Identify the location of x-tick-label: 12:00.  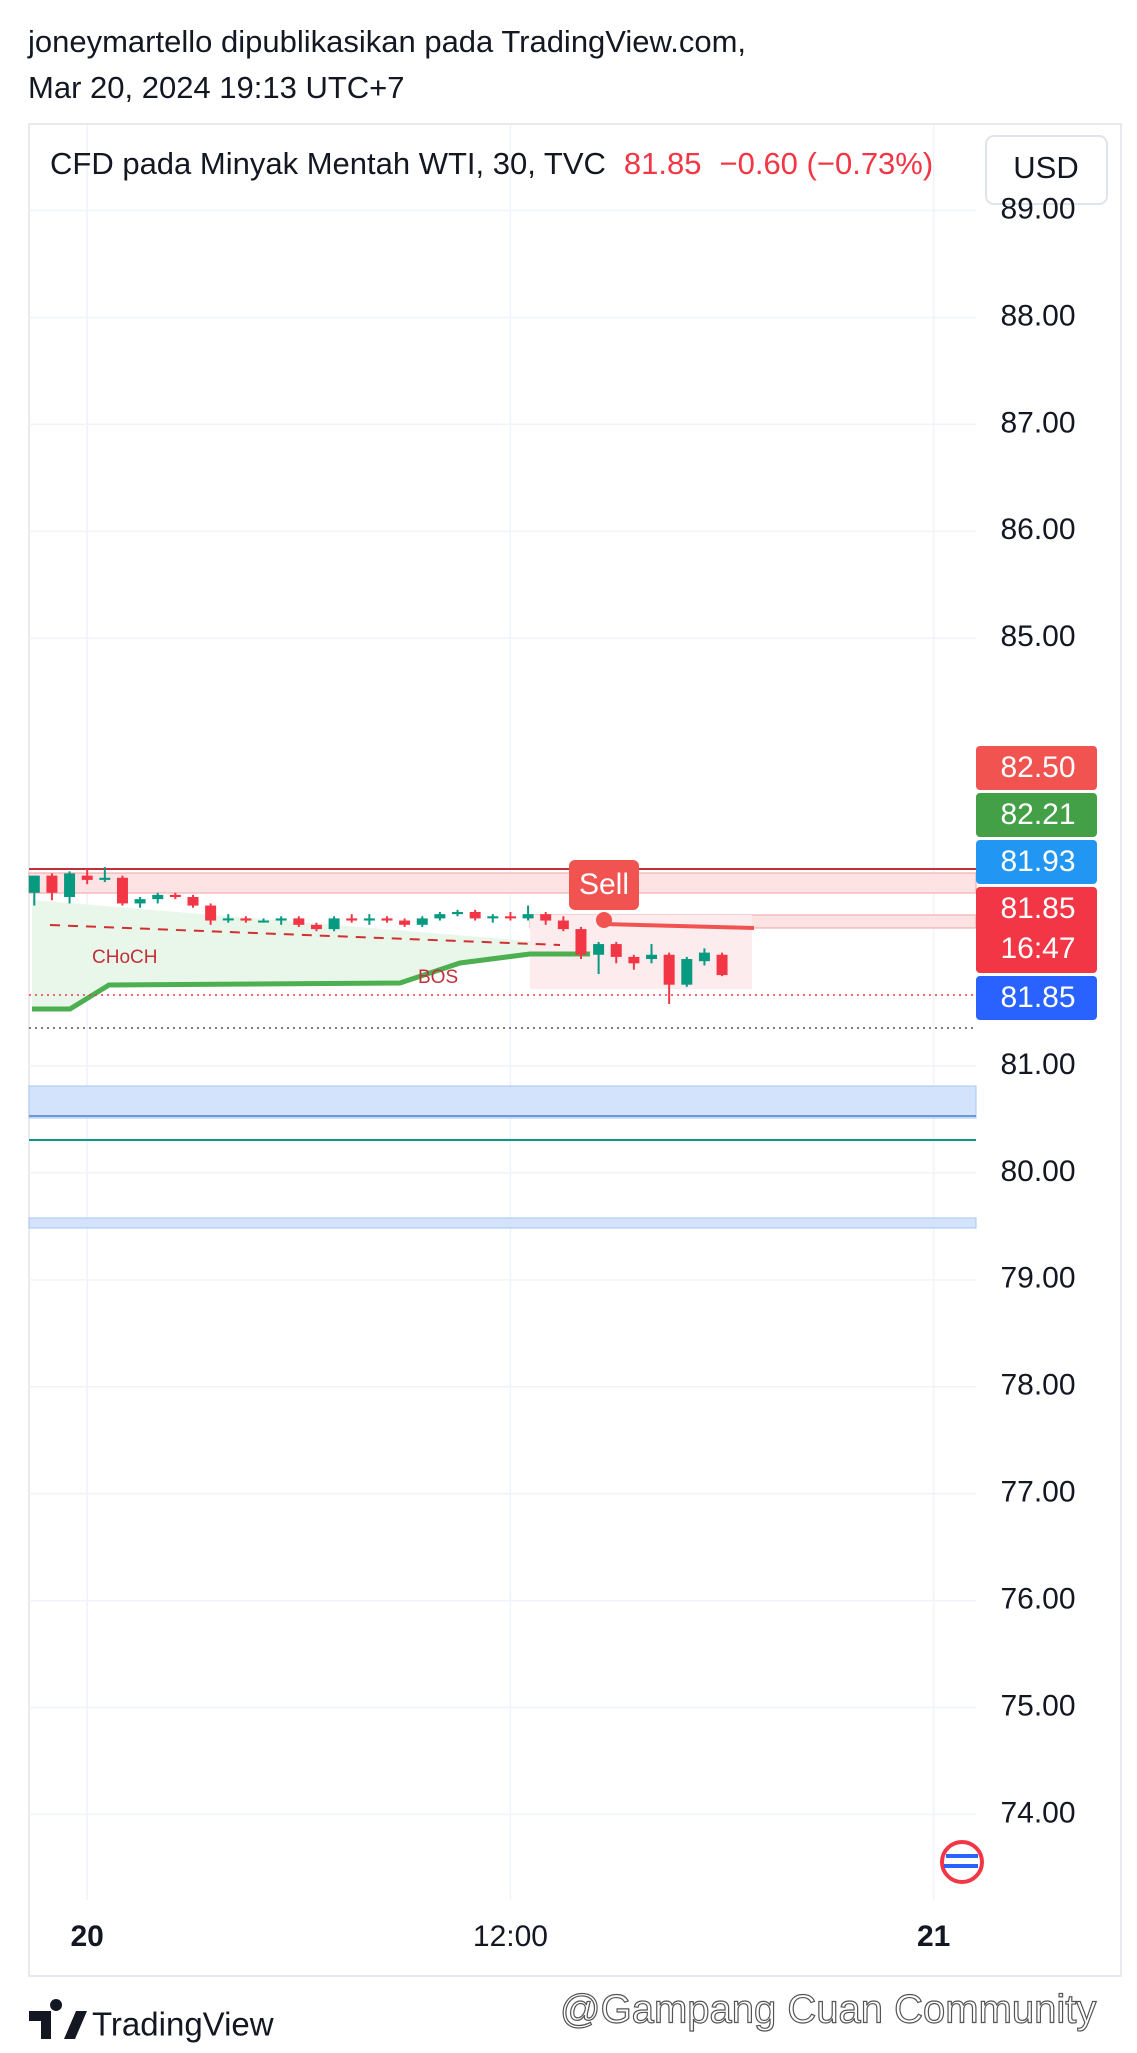
(510, 1936).